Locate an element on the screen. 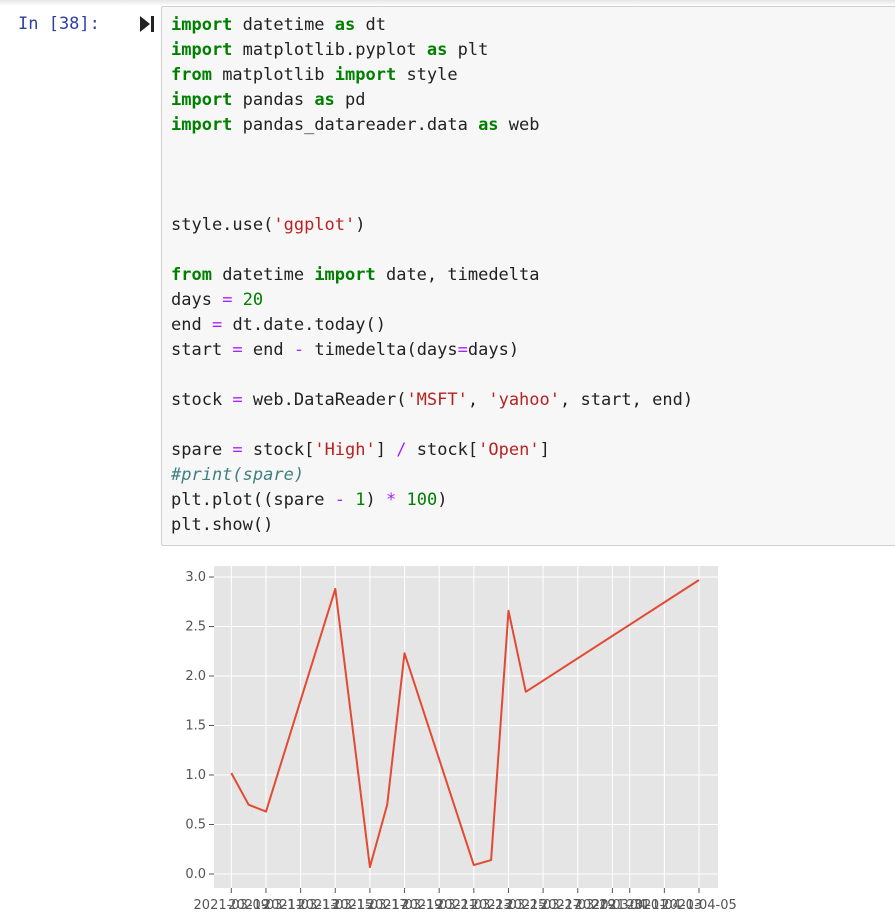 This screenshot has width=895, height=915. y-tick-label: 2.5 is located at coordinates (195, 627).